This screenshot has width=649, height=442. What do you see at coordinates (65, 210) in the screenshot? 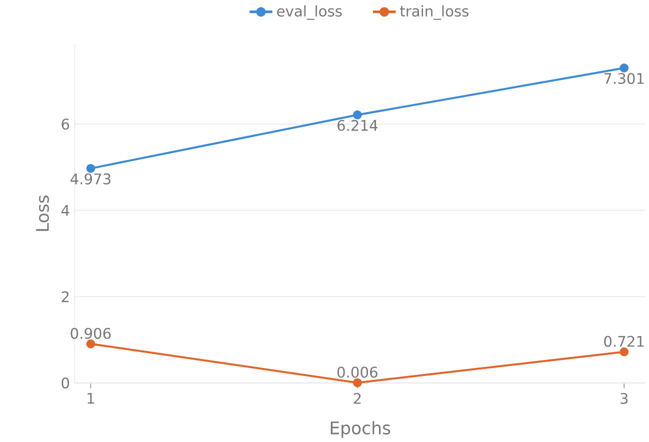
I see `y-tick-label: 4` at bounding box center [65, 210].